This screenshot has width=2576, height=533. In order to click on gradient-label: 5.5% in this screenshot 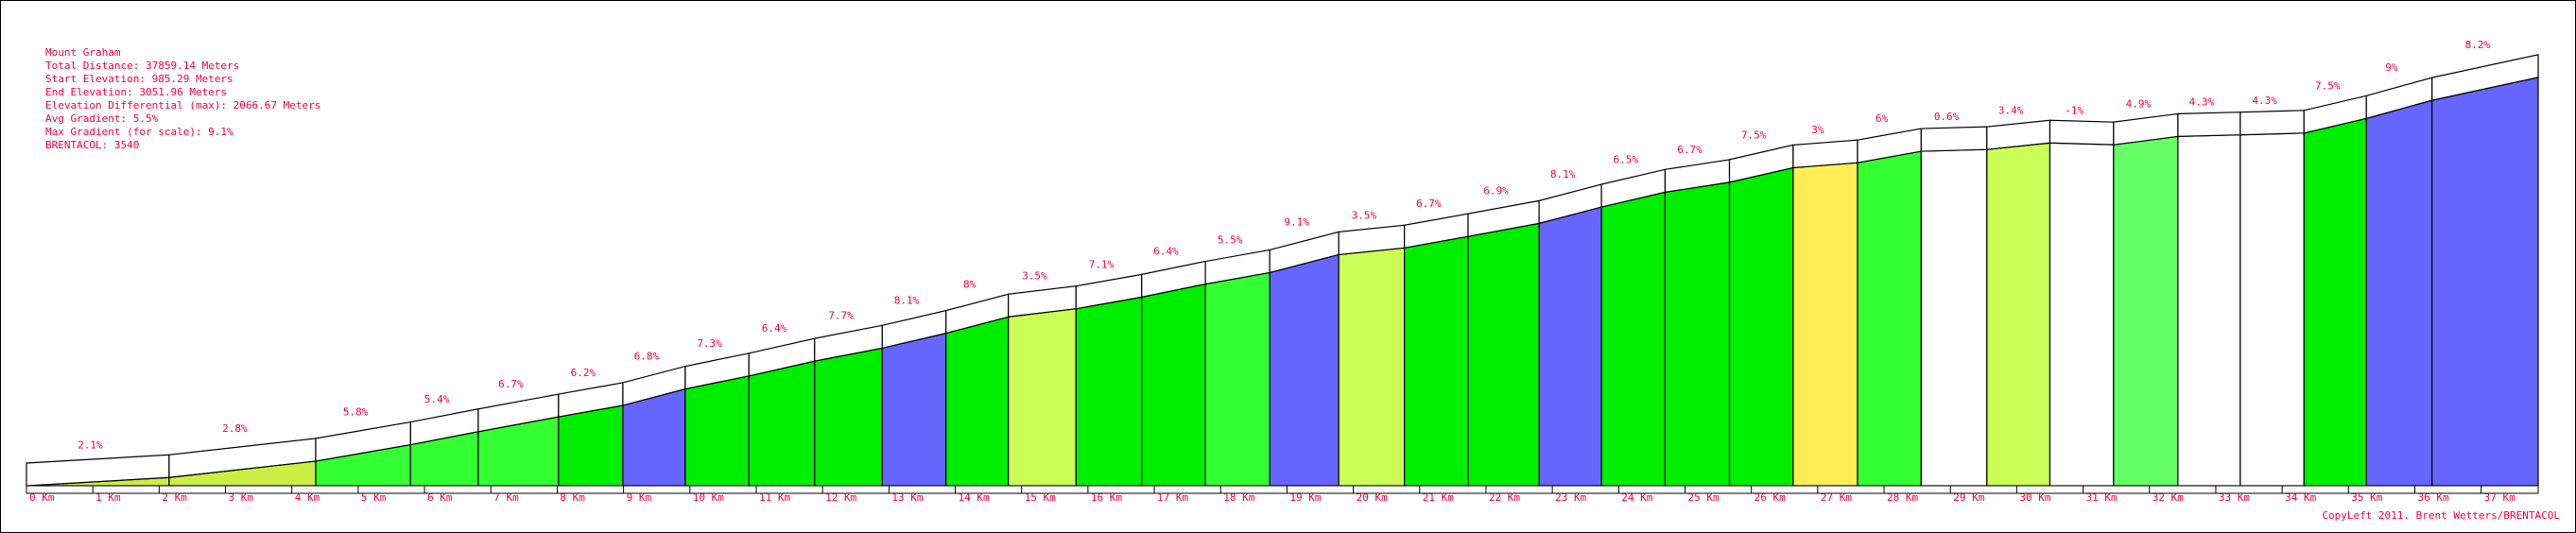, I will do `click(1231, 240)`.